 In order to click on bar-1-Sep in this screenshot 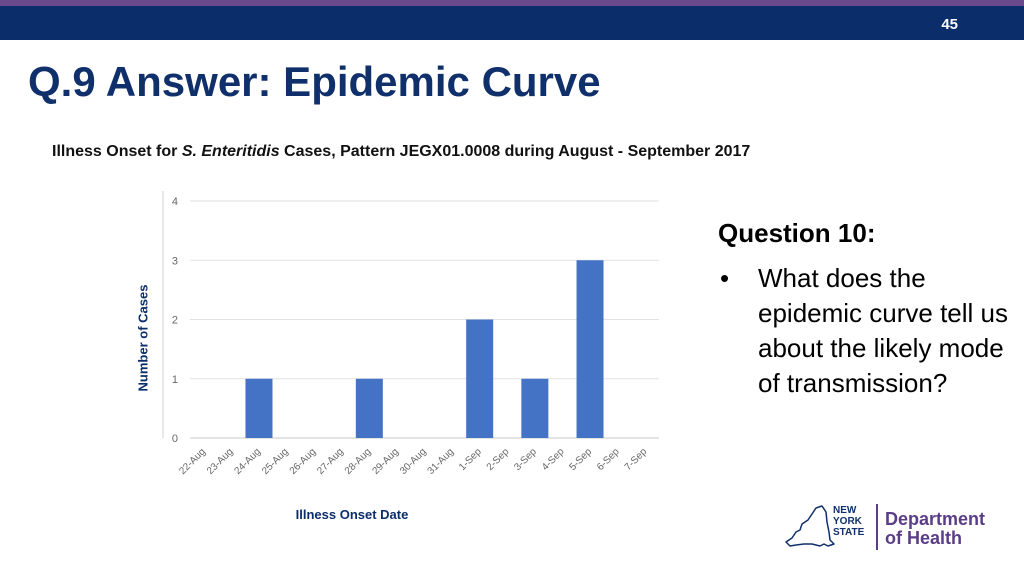, I will do `click(480, 378)`.